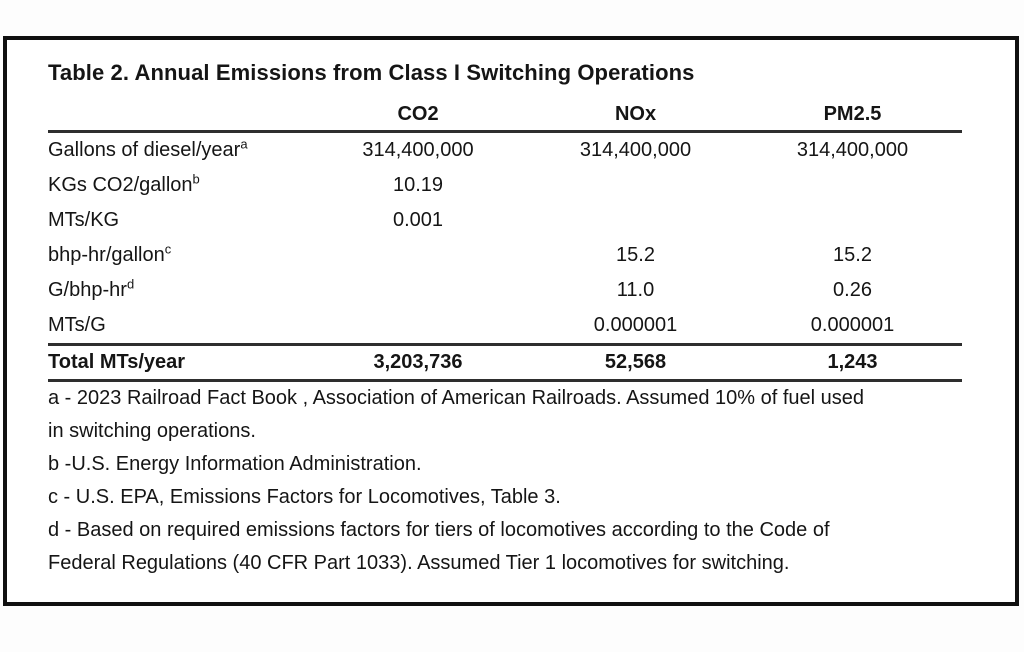 This screenshot has height=652, width=1024. What do you see at coordinates (505, 131) in the screenshot?
I see `header-rule` at bounding box center [505, 131].